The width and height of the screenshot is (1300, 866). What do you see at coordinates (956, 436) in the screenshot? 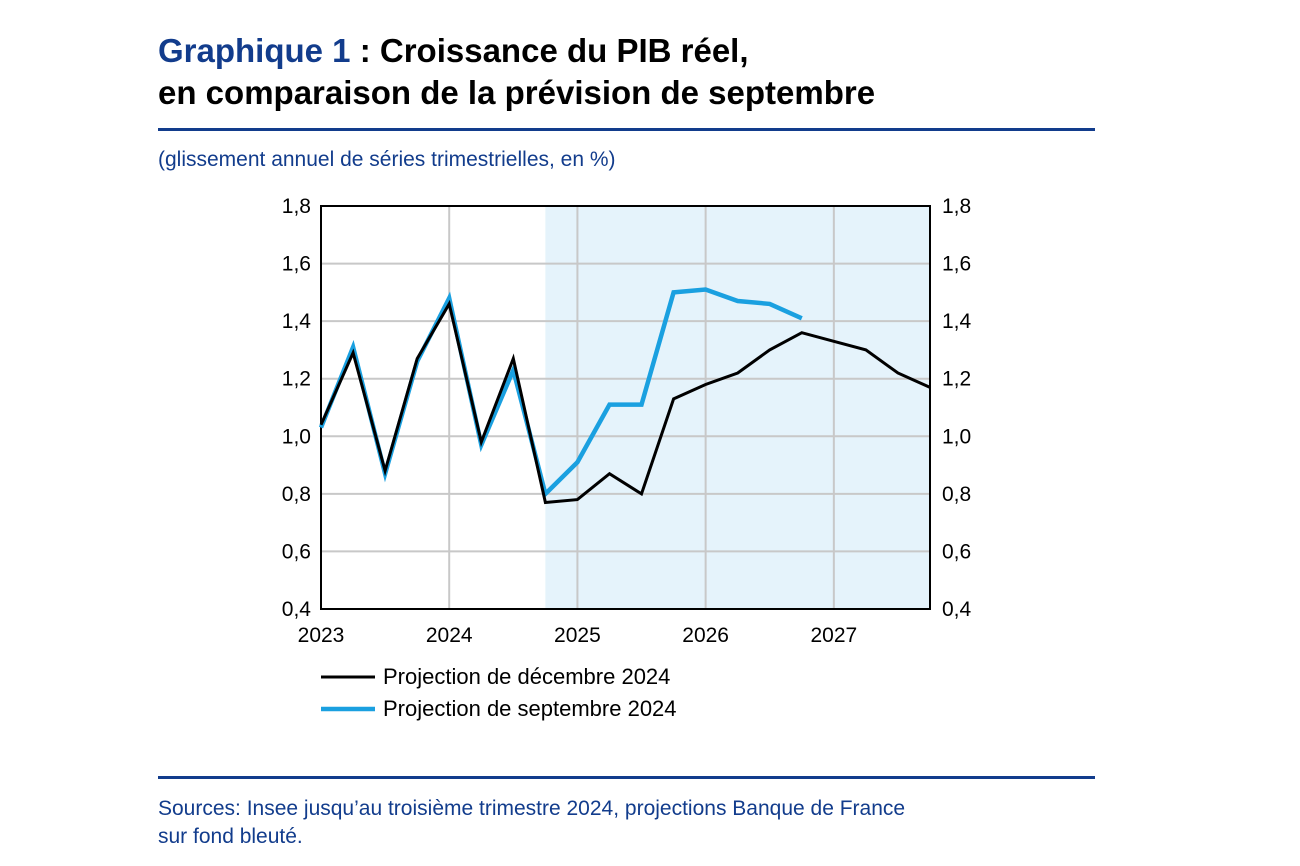
I see `y-tick-label-right: 1,0` at bounding box center [956, 436].